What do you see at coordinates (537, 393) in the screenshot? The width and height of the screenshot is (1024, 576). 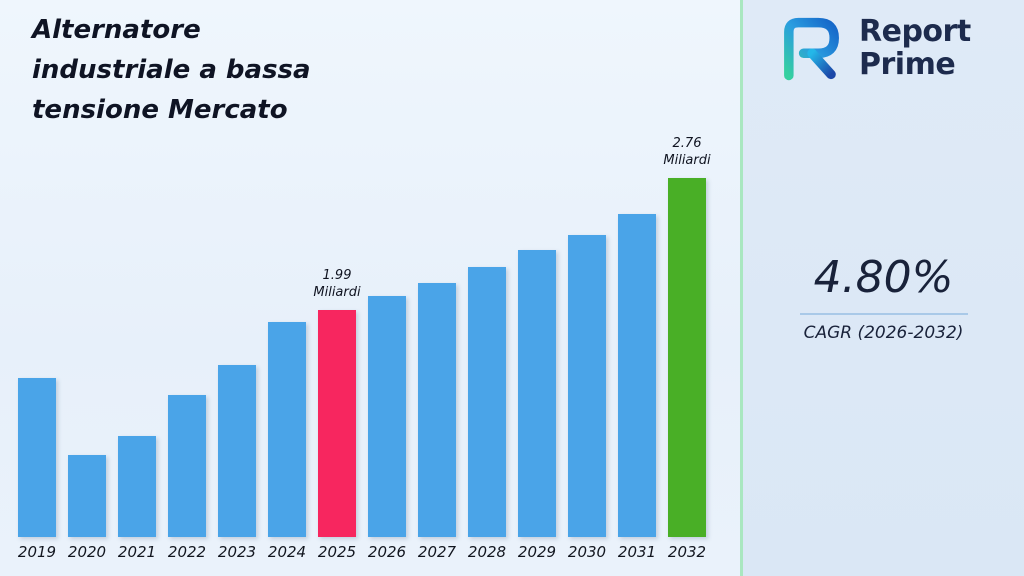 I see `bar-2029` at bounding box center [537, 393].